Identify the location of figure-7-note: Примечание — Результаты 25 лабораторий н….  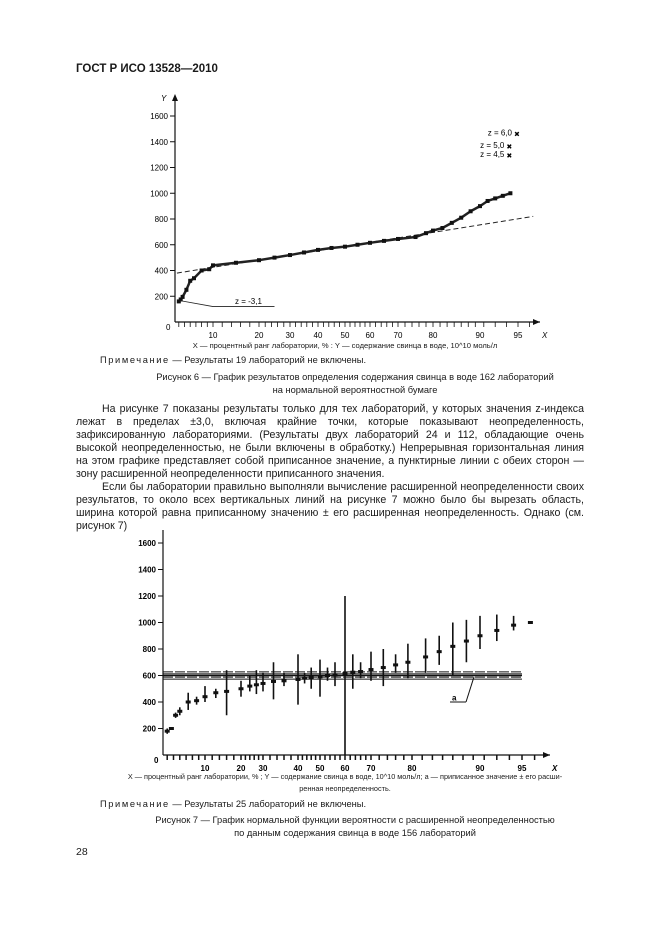
(233, 804).